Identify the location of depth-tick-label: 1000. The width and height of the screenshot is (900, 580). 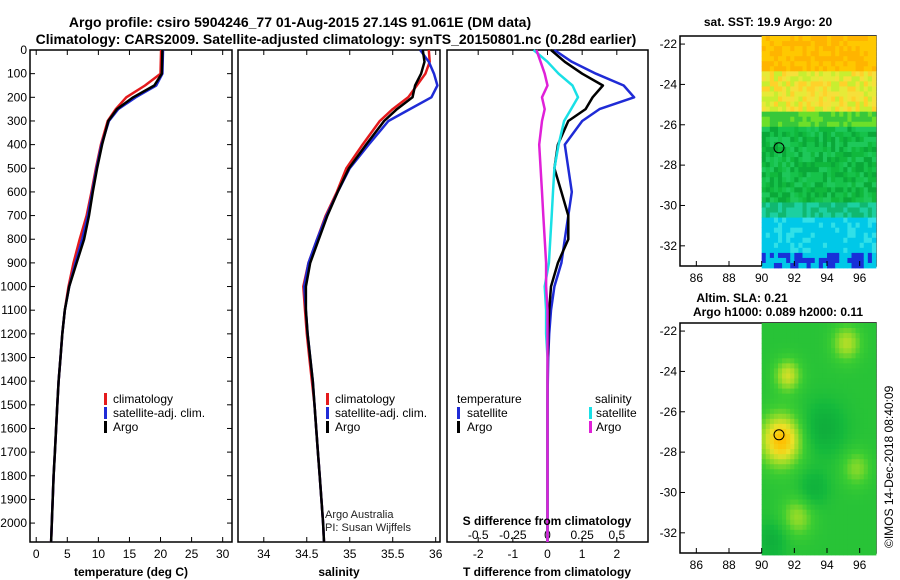
(13, 287).